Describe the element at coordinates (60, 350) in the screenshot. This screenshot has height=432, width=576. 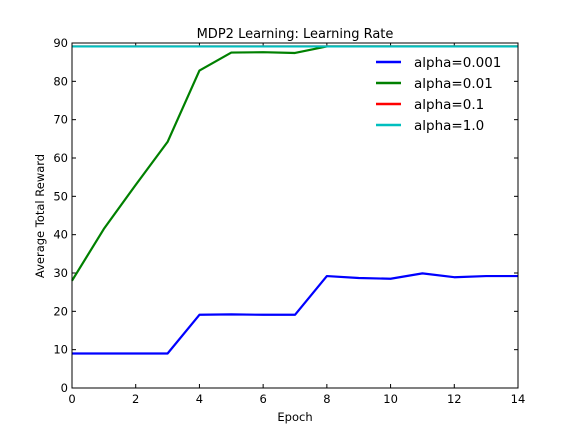
I see `y-tick-label: 10` at that location.